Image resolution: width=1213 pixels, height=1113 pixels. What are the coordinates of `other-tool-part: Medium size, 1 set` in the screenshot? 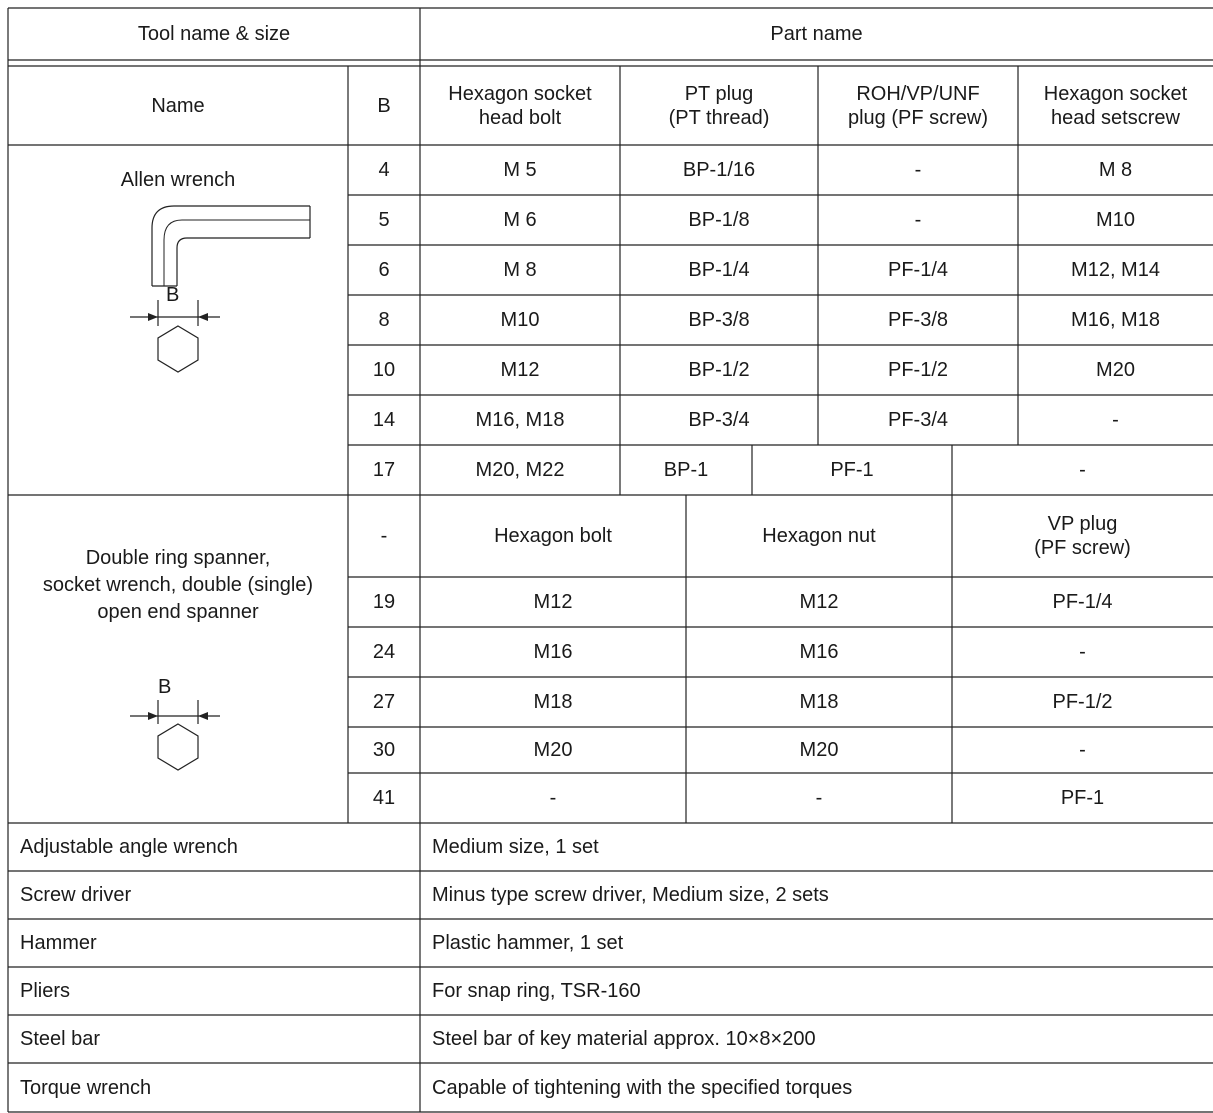 It's located at (515, 847).